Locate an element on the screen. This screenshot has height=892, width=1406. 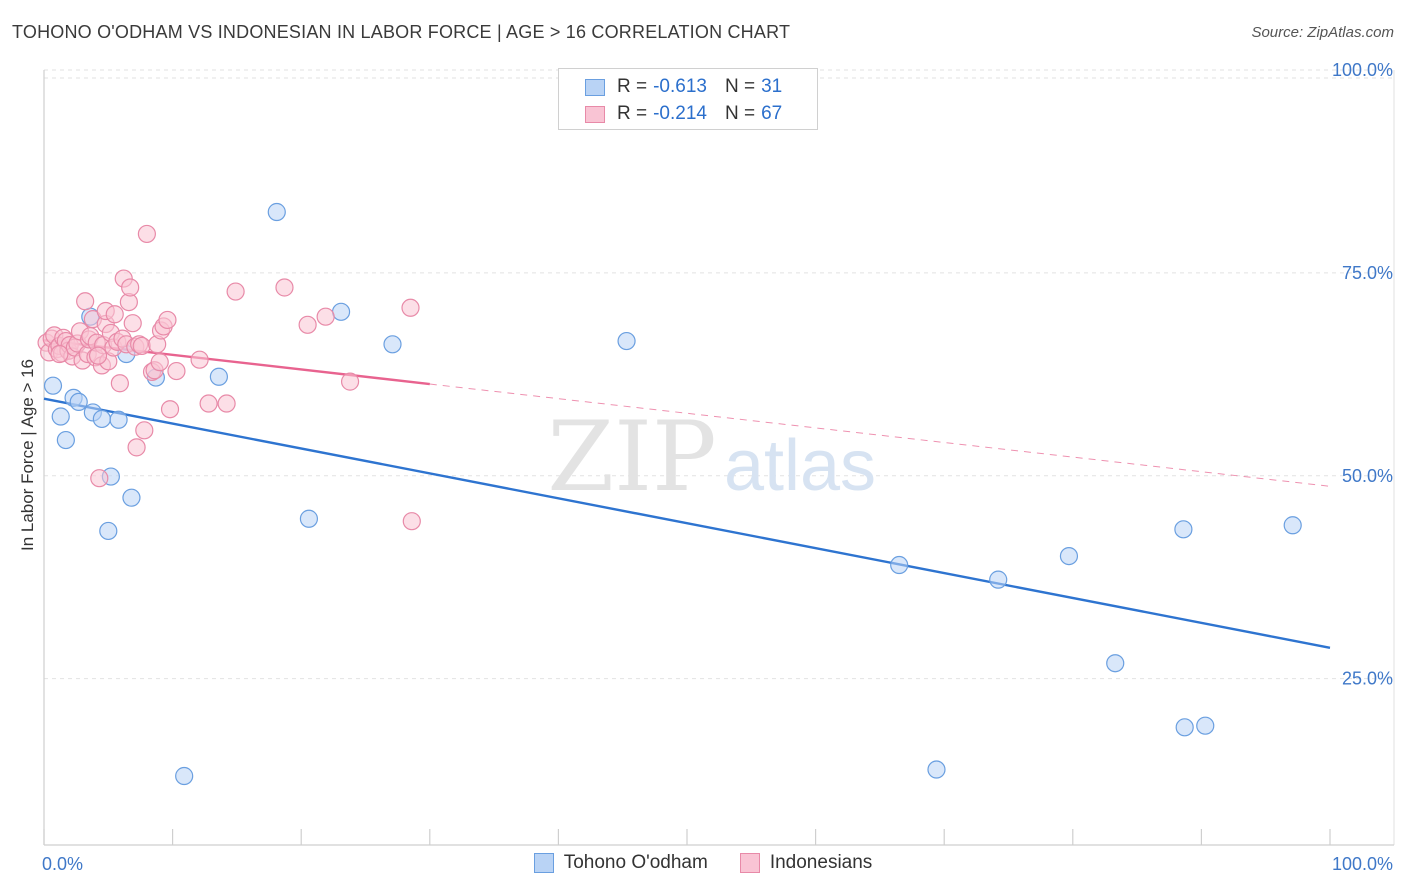
y-tick-label: 100.0% is located at coordinates (1362, 70).